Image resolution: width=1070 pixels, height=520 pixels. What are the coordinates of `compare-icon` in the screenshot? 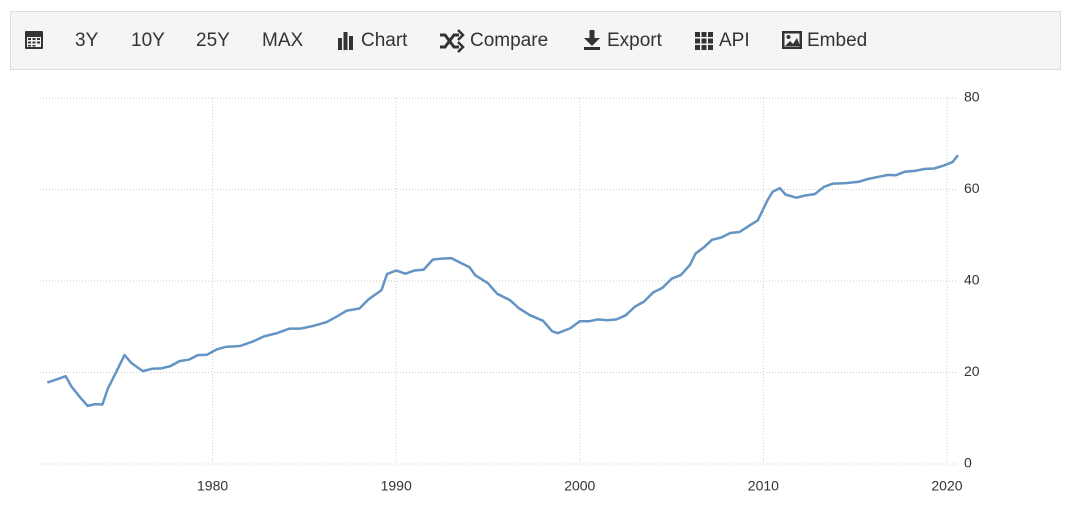 It's located at (452, 41).